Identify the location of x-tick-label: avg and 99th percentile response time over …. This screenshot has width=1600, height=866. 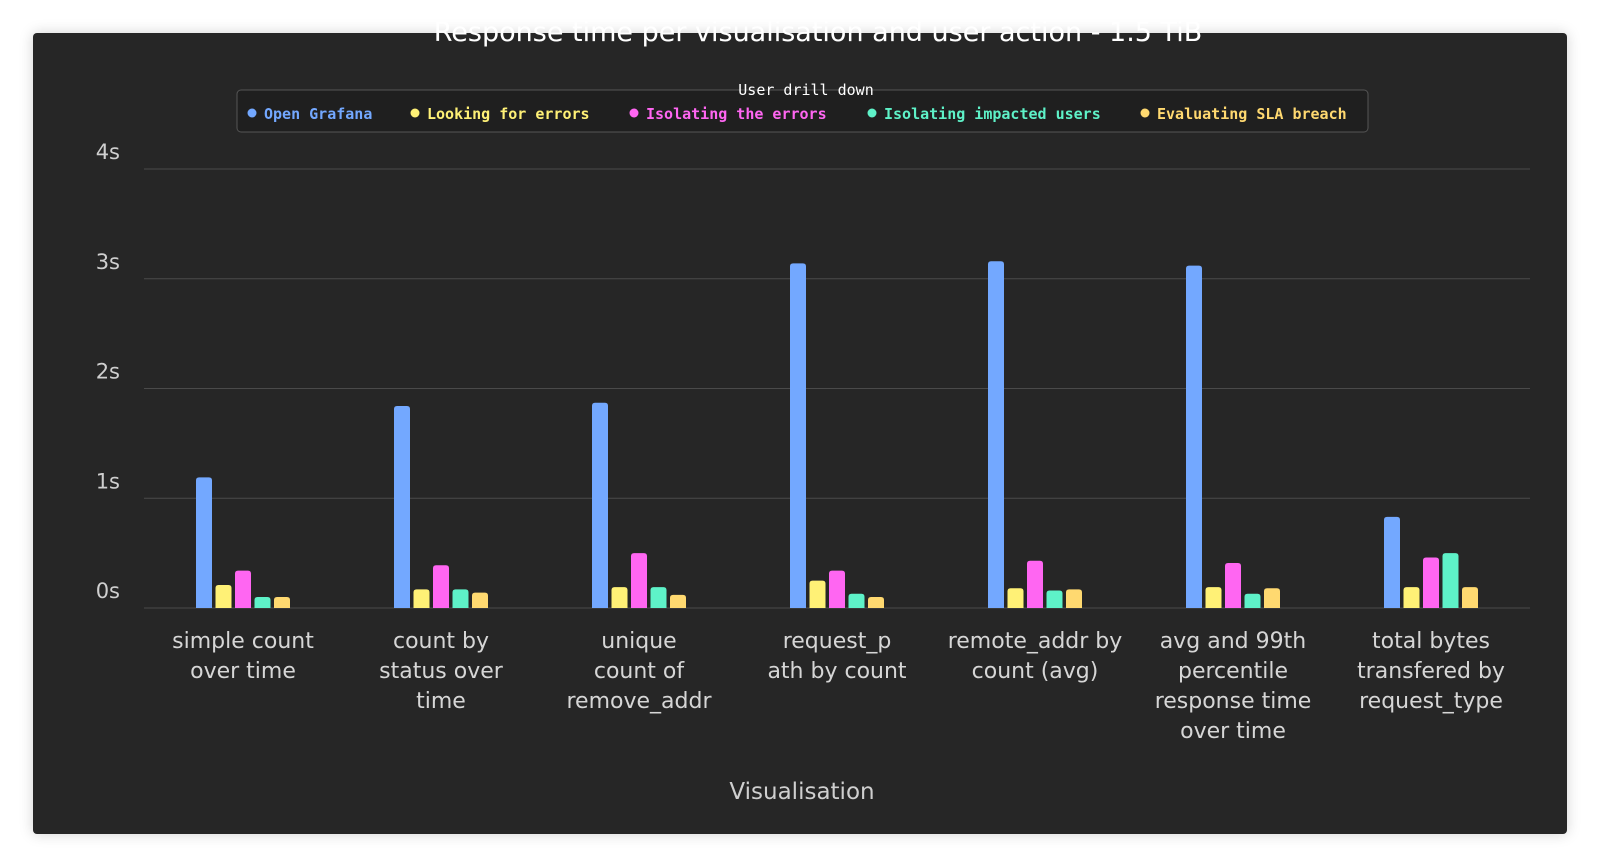
(1233, 686).